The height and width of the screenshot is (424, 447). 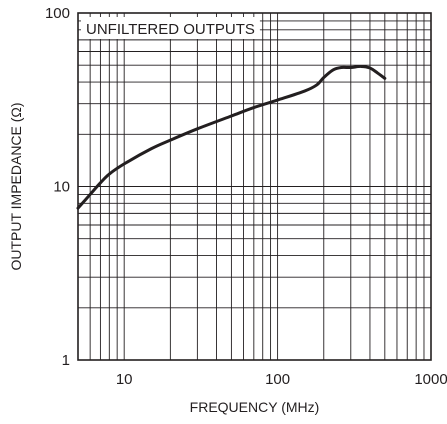 I want to click on y-tick-label-1: 1, so click(x=66, y=360).